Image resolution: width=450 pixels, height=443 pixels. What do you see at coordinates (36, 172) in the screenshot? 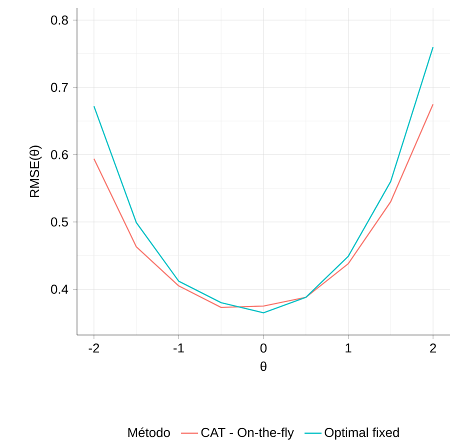
I see `y-axis-title: RMSE(θ)` at bounding box center [36, 172].